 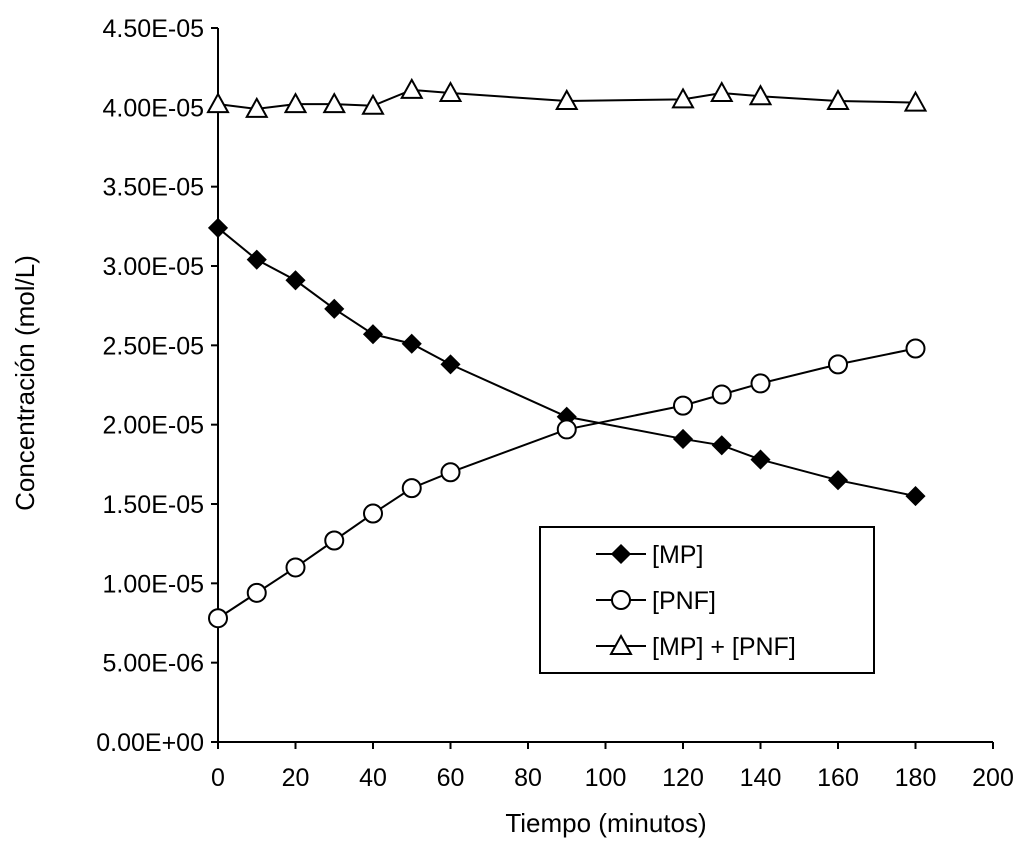 What do you see at coordinates (605, 823) in the screenshot?
I see `x-axis-label: Tiempo (minutos)` at bounding box center [605, 823].